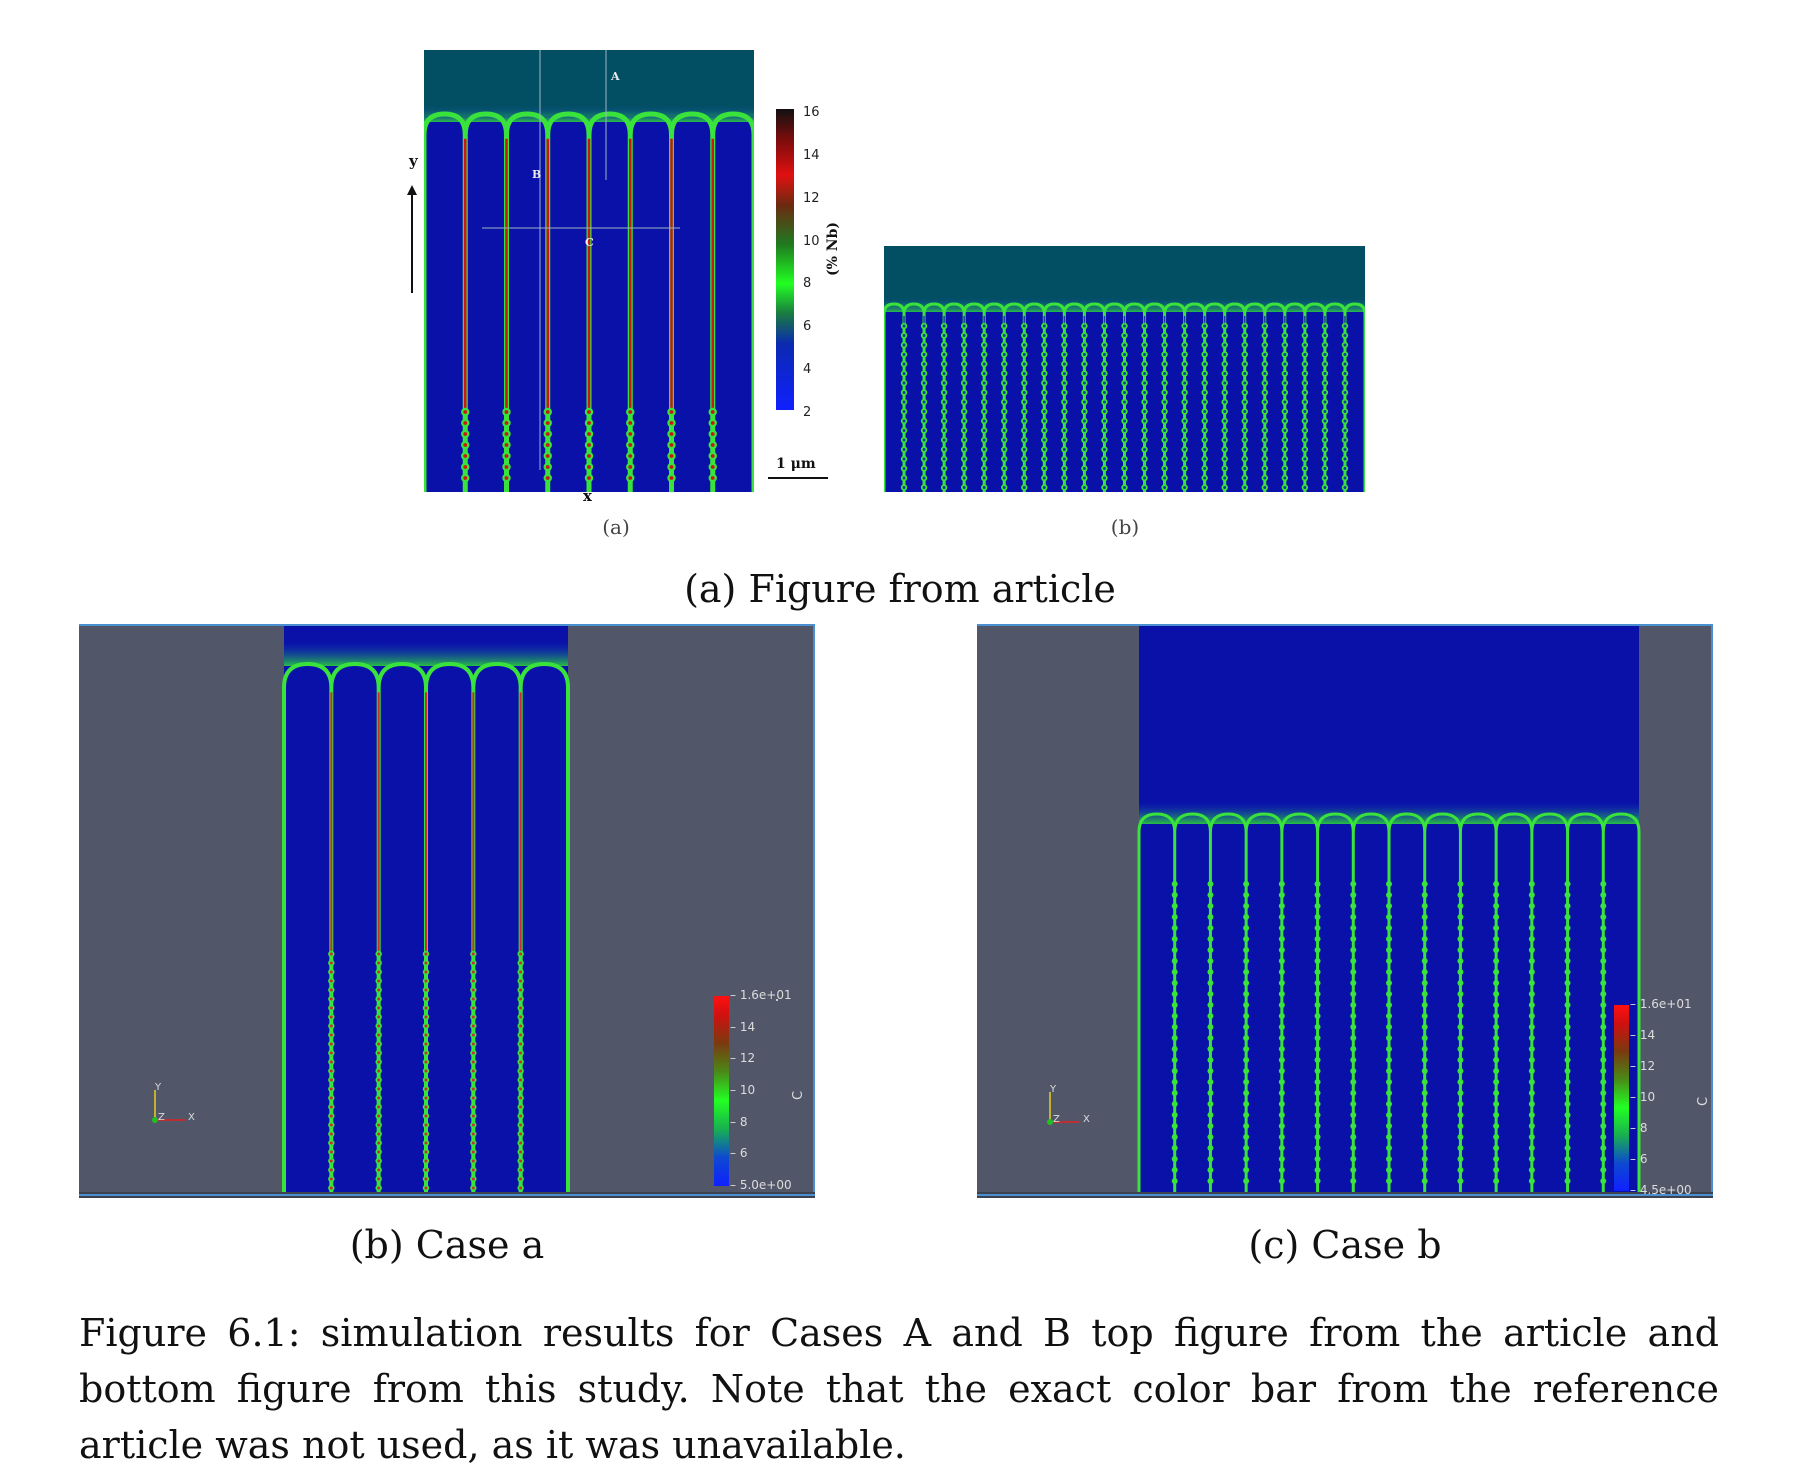 This screenshot has height=1484, width=1814. Describe the element at coordinates (1125, 527) in the screenshot. I see `sublabel-b: (b)` at that location.